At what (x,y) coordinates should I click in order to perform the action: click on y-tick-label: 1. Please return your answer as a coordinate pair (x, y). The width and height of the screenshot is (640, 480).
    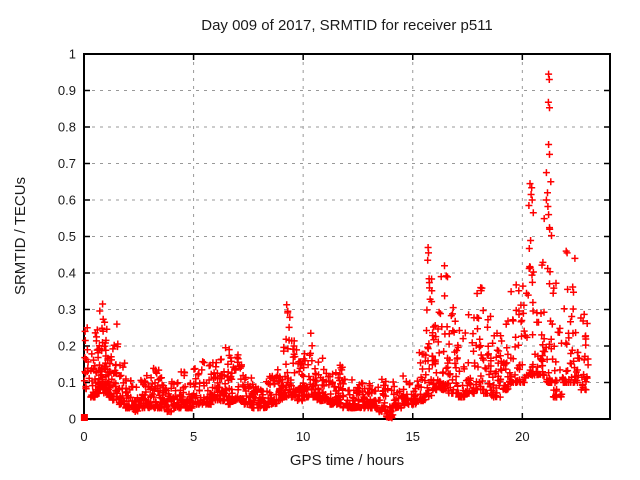
    Looking at the image, I should click on (72, 54).